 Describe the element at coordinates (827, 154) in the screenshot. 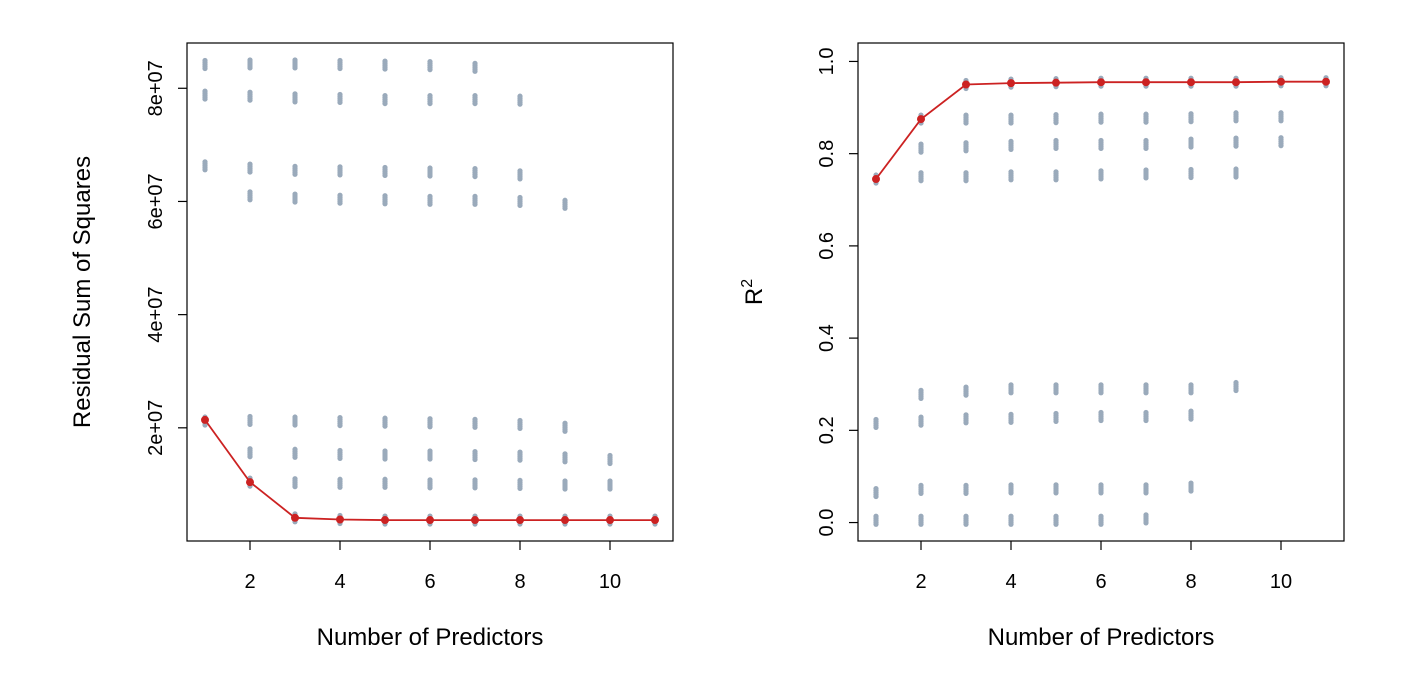

I see `y-tick-label: 0.8` at that location.